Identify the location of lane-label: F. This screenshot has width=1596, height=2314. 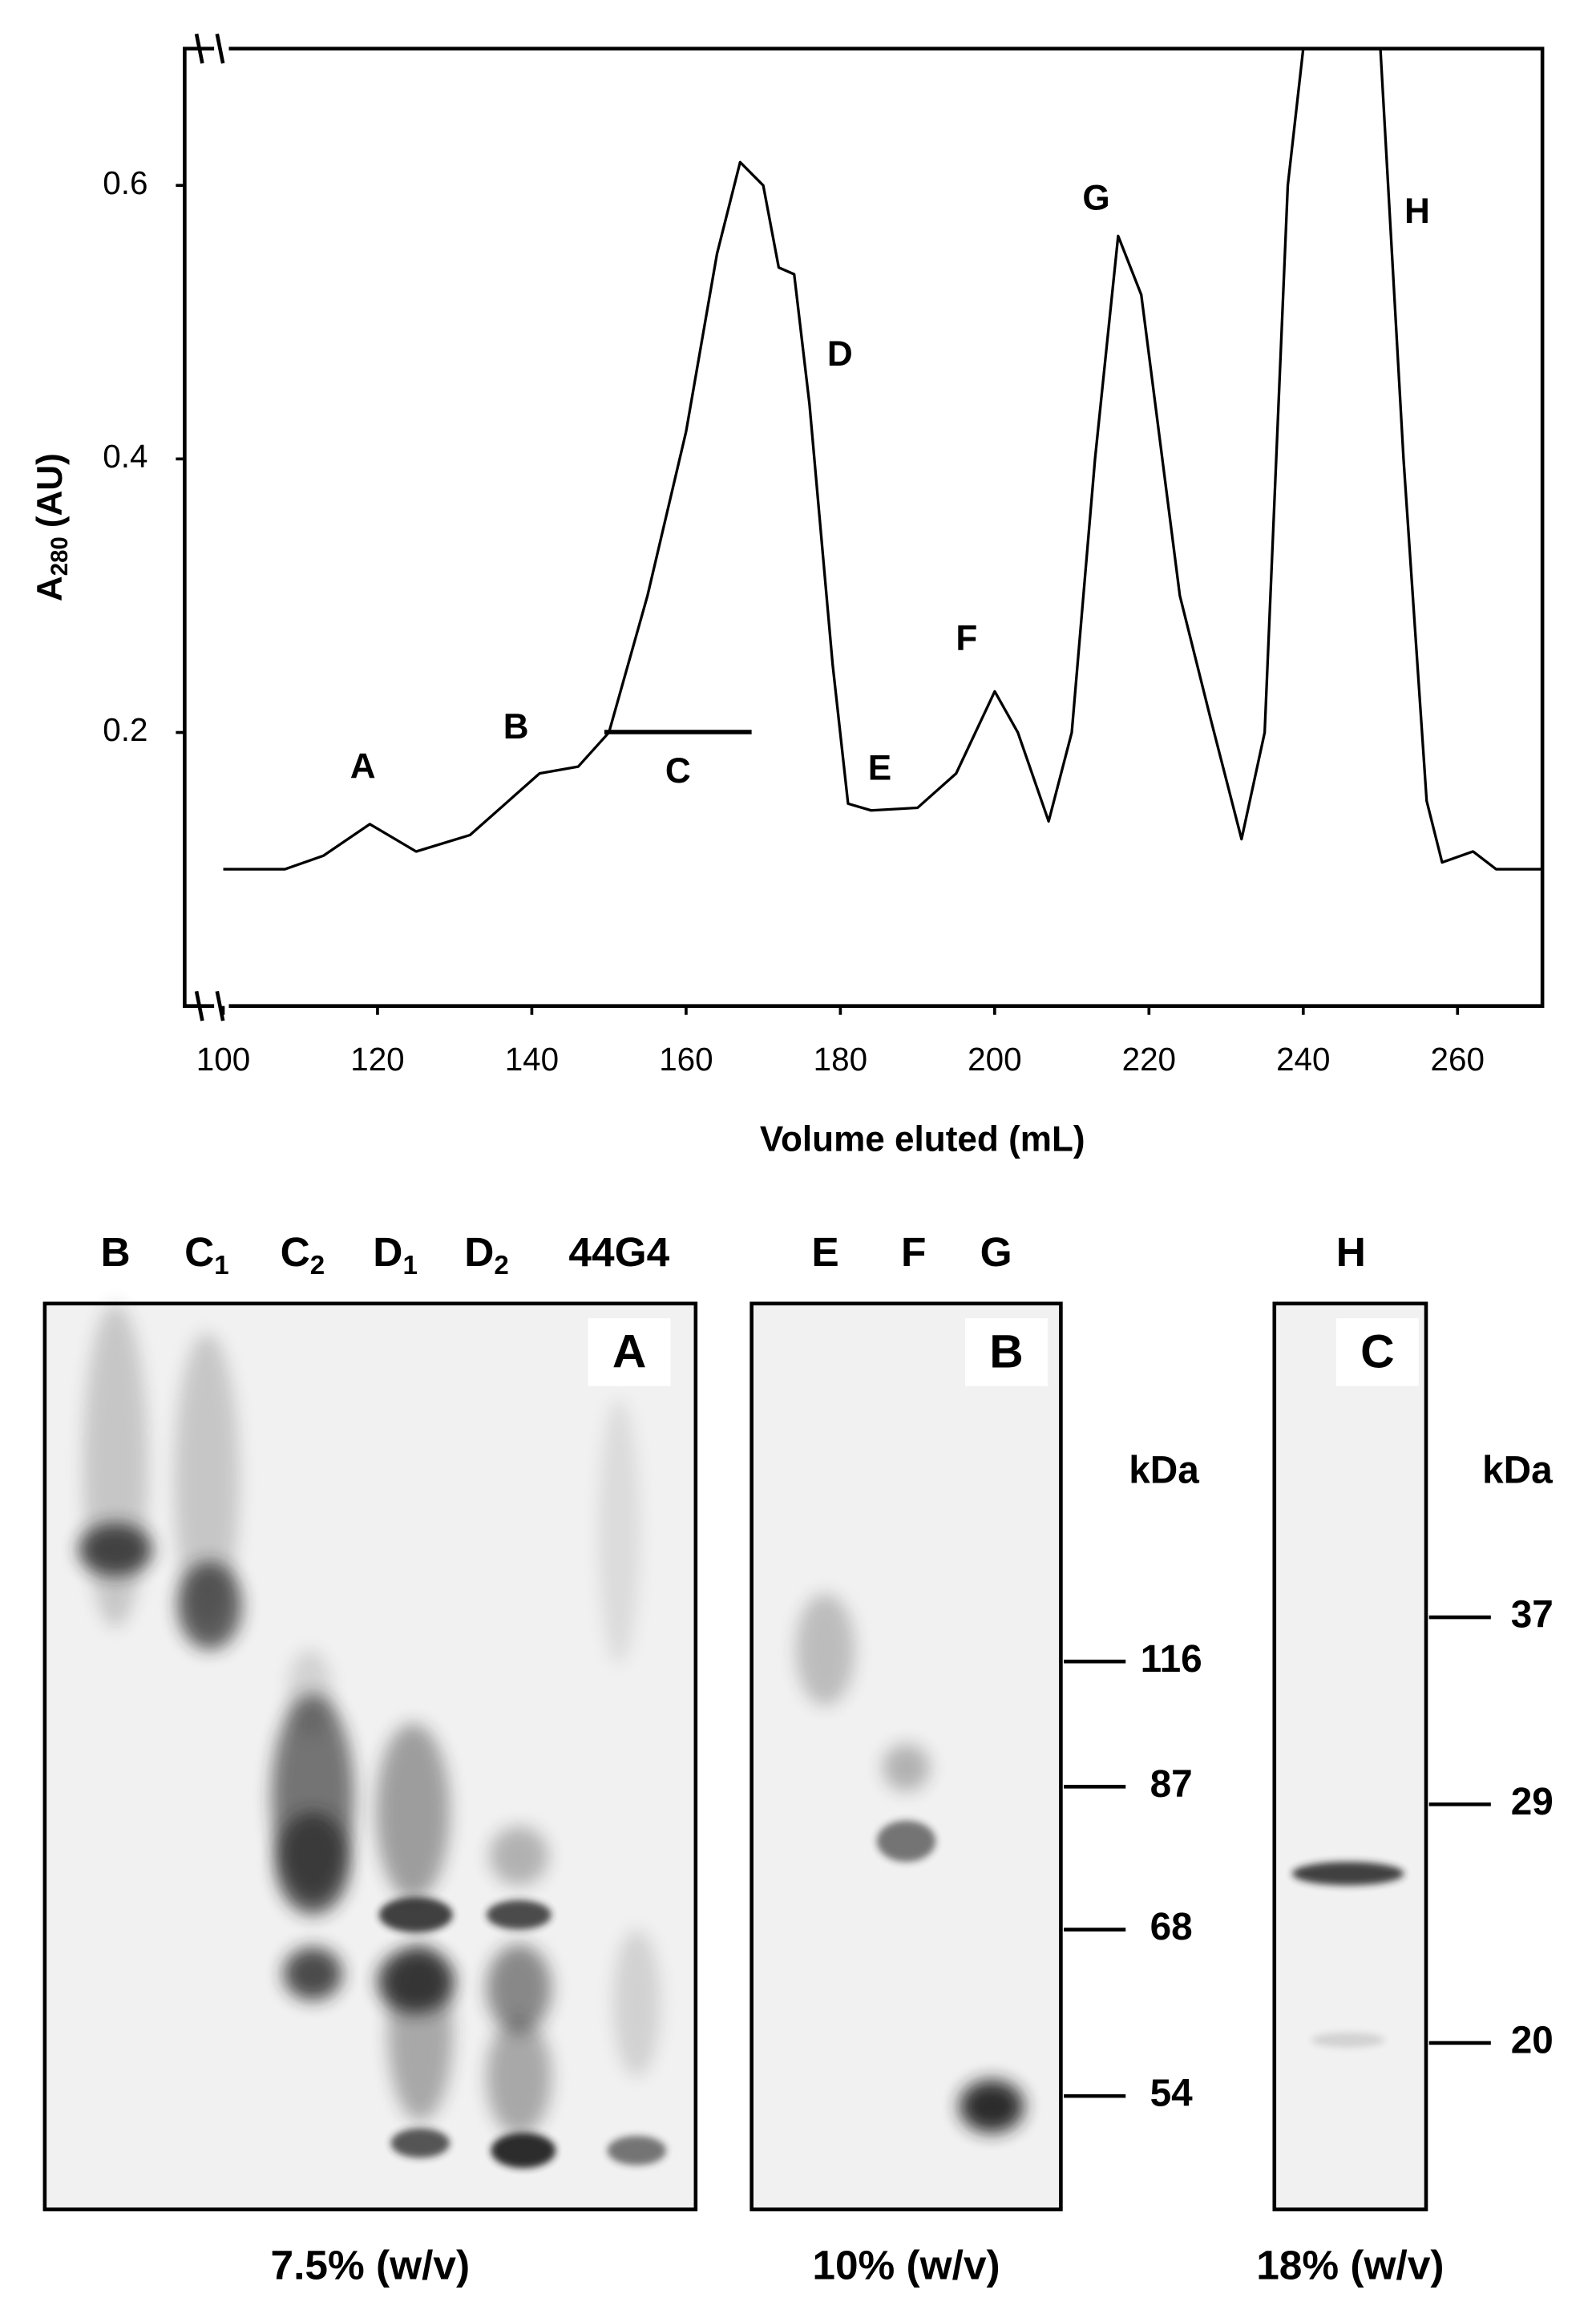
(914, 1251).